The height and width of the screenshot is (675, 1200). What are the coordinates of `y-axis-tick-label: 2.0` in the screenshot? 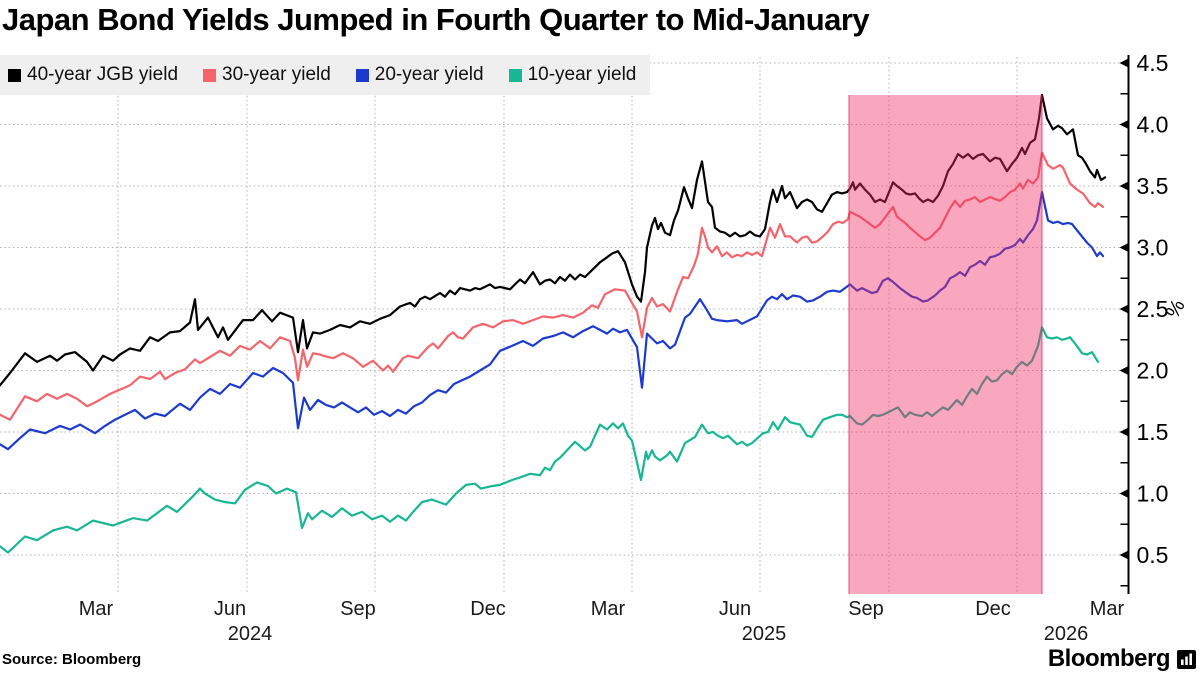 It's located at (1153, 371).